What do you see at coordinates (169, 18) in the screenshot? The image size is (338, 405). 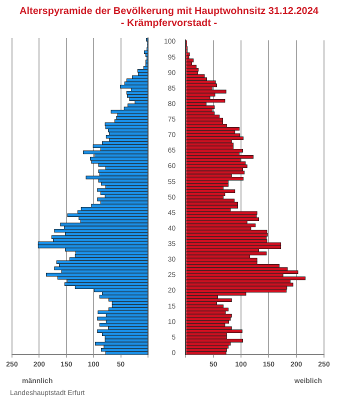 I see `text: Alterspyramide der Bevölkerung mit Hauptwohnsitz 31.12.2024 - Krämpfervorstadt -` at bounding box center [169, 18].